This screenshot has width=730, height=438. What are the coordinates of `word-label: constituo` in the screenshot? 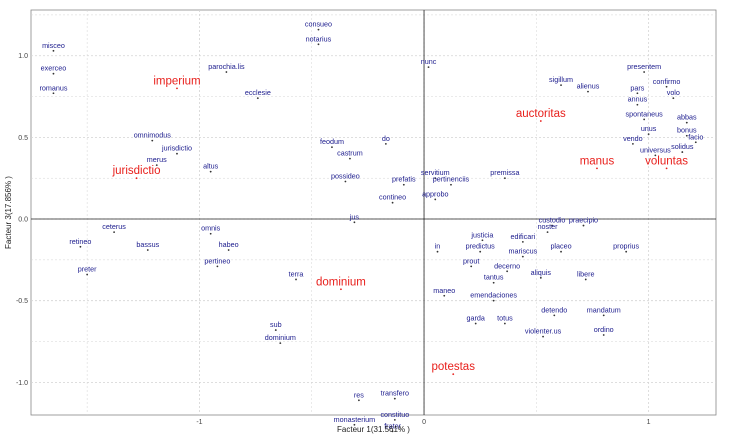 It's located at (394, 414).